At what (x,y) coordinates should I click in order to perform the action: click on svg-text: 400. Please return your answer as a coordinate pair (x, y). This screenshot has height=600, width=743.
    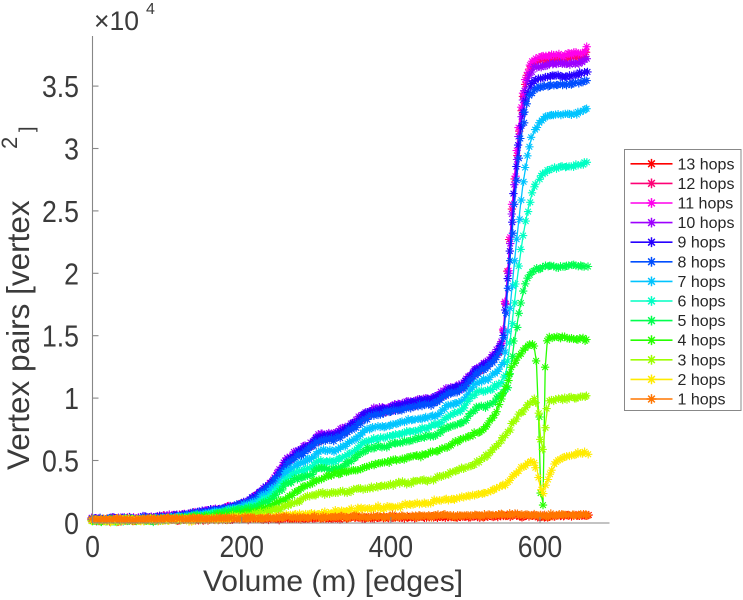
    Looking at the image, I should click on (391, 547).